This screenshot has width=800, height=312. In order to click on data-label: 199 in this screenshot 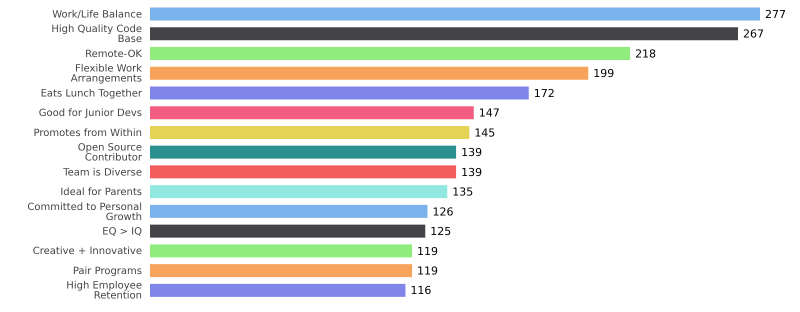, I will do `click(603, 73)`.